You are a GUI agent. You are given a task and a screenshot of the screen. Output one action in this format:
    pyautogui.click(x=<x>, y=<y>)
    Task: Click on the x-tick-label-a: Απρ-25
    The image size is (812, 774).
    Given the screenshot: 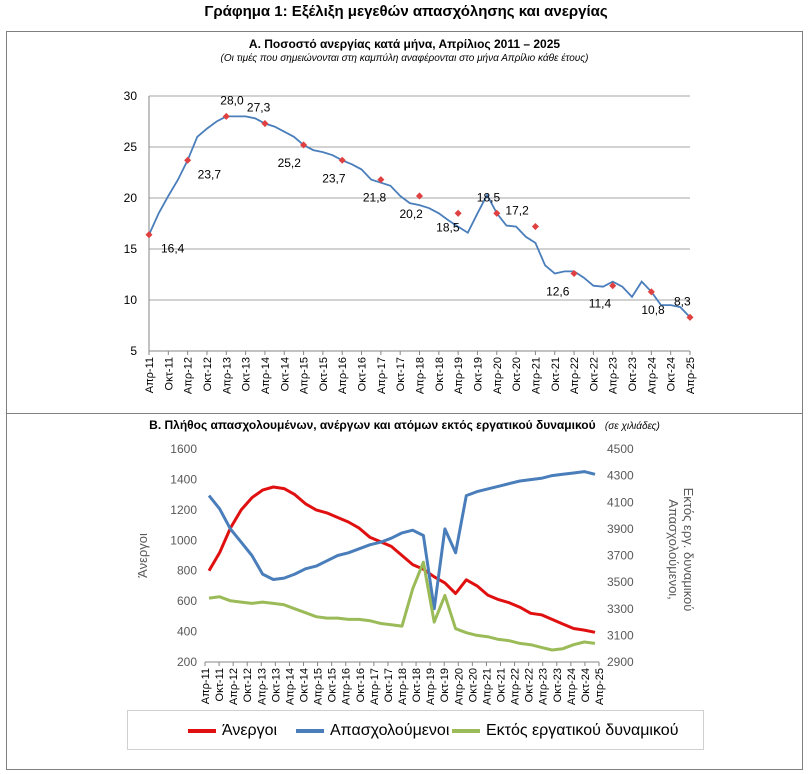 What is the action you would take?
    pyautogui.click(x=691, y=375)
    